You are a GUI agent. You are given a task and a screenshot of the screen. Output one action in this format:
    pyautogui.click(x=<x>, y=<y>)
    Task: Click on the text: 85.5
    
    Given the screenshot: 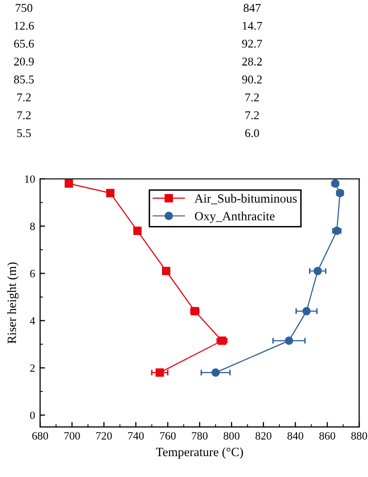 What is the action you would take?
    pyautogui.click(x=24, y=79)
    